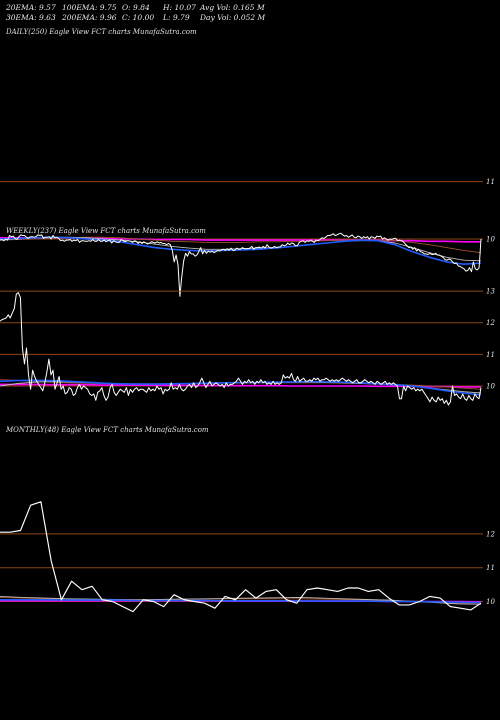 This screenshot has height=720, width=500. Describe the element at coordinates (490, 182) in the screenshot. I see `daily-y-tick-label: 11` at that location.